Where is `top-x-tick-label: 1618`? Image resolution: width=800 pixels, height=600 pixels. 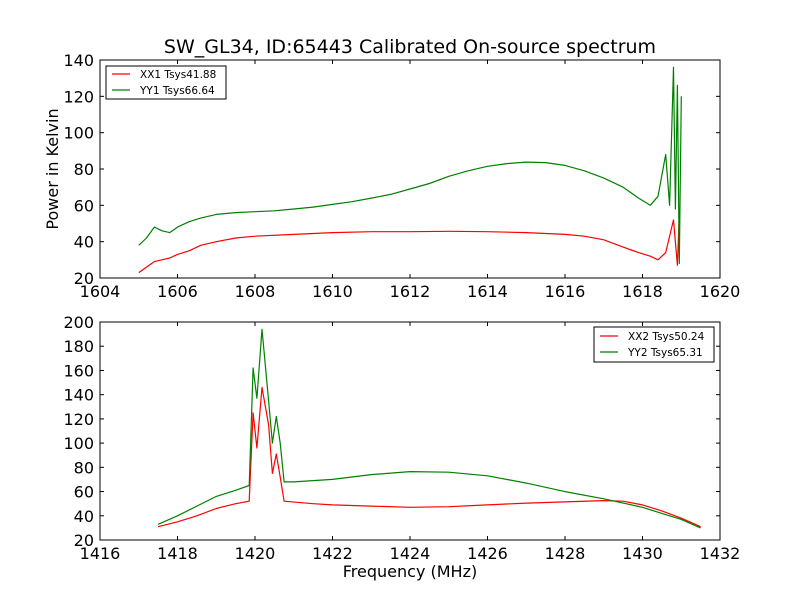 top-x-tick-label: 1618 is located at coordinates (642, 291).